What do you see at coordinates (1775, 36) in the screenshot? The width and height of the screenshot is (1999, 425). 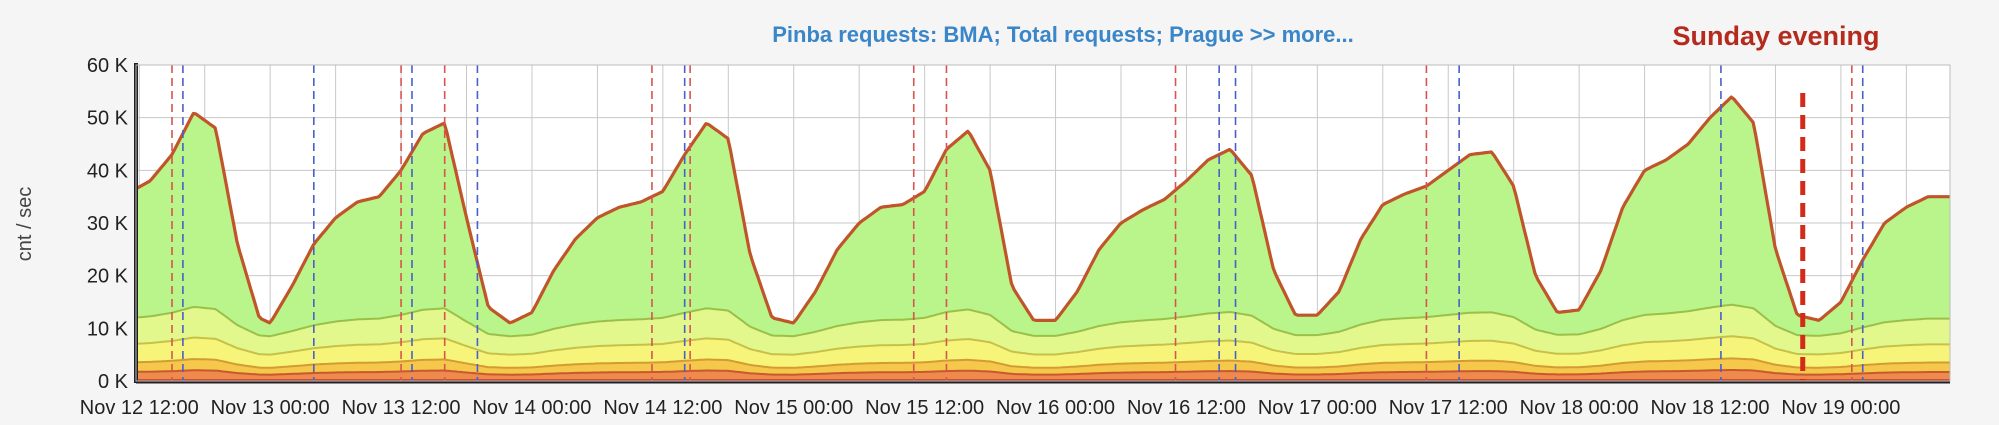 I see `sunday-evening-annotation: Sunday evening` at bounding box center [1775, 36].